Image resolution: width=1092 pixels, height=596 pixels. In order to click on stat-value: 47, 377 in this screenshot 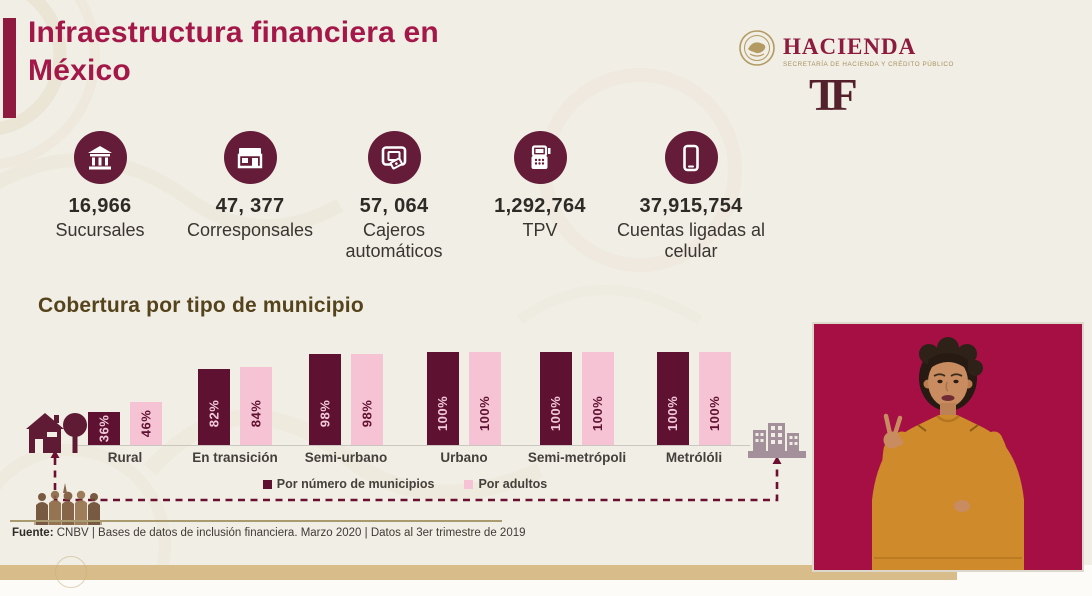, I will do `click(250, 206)`.